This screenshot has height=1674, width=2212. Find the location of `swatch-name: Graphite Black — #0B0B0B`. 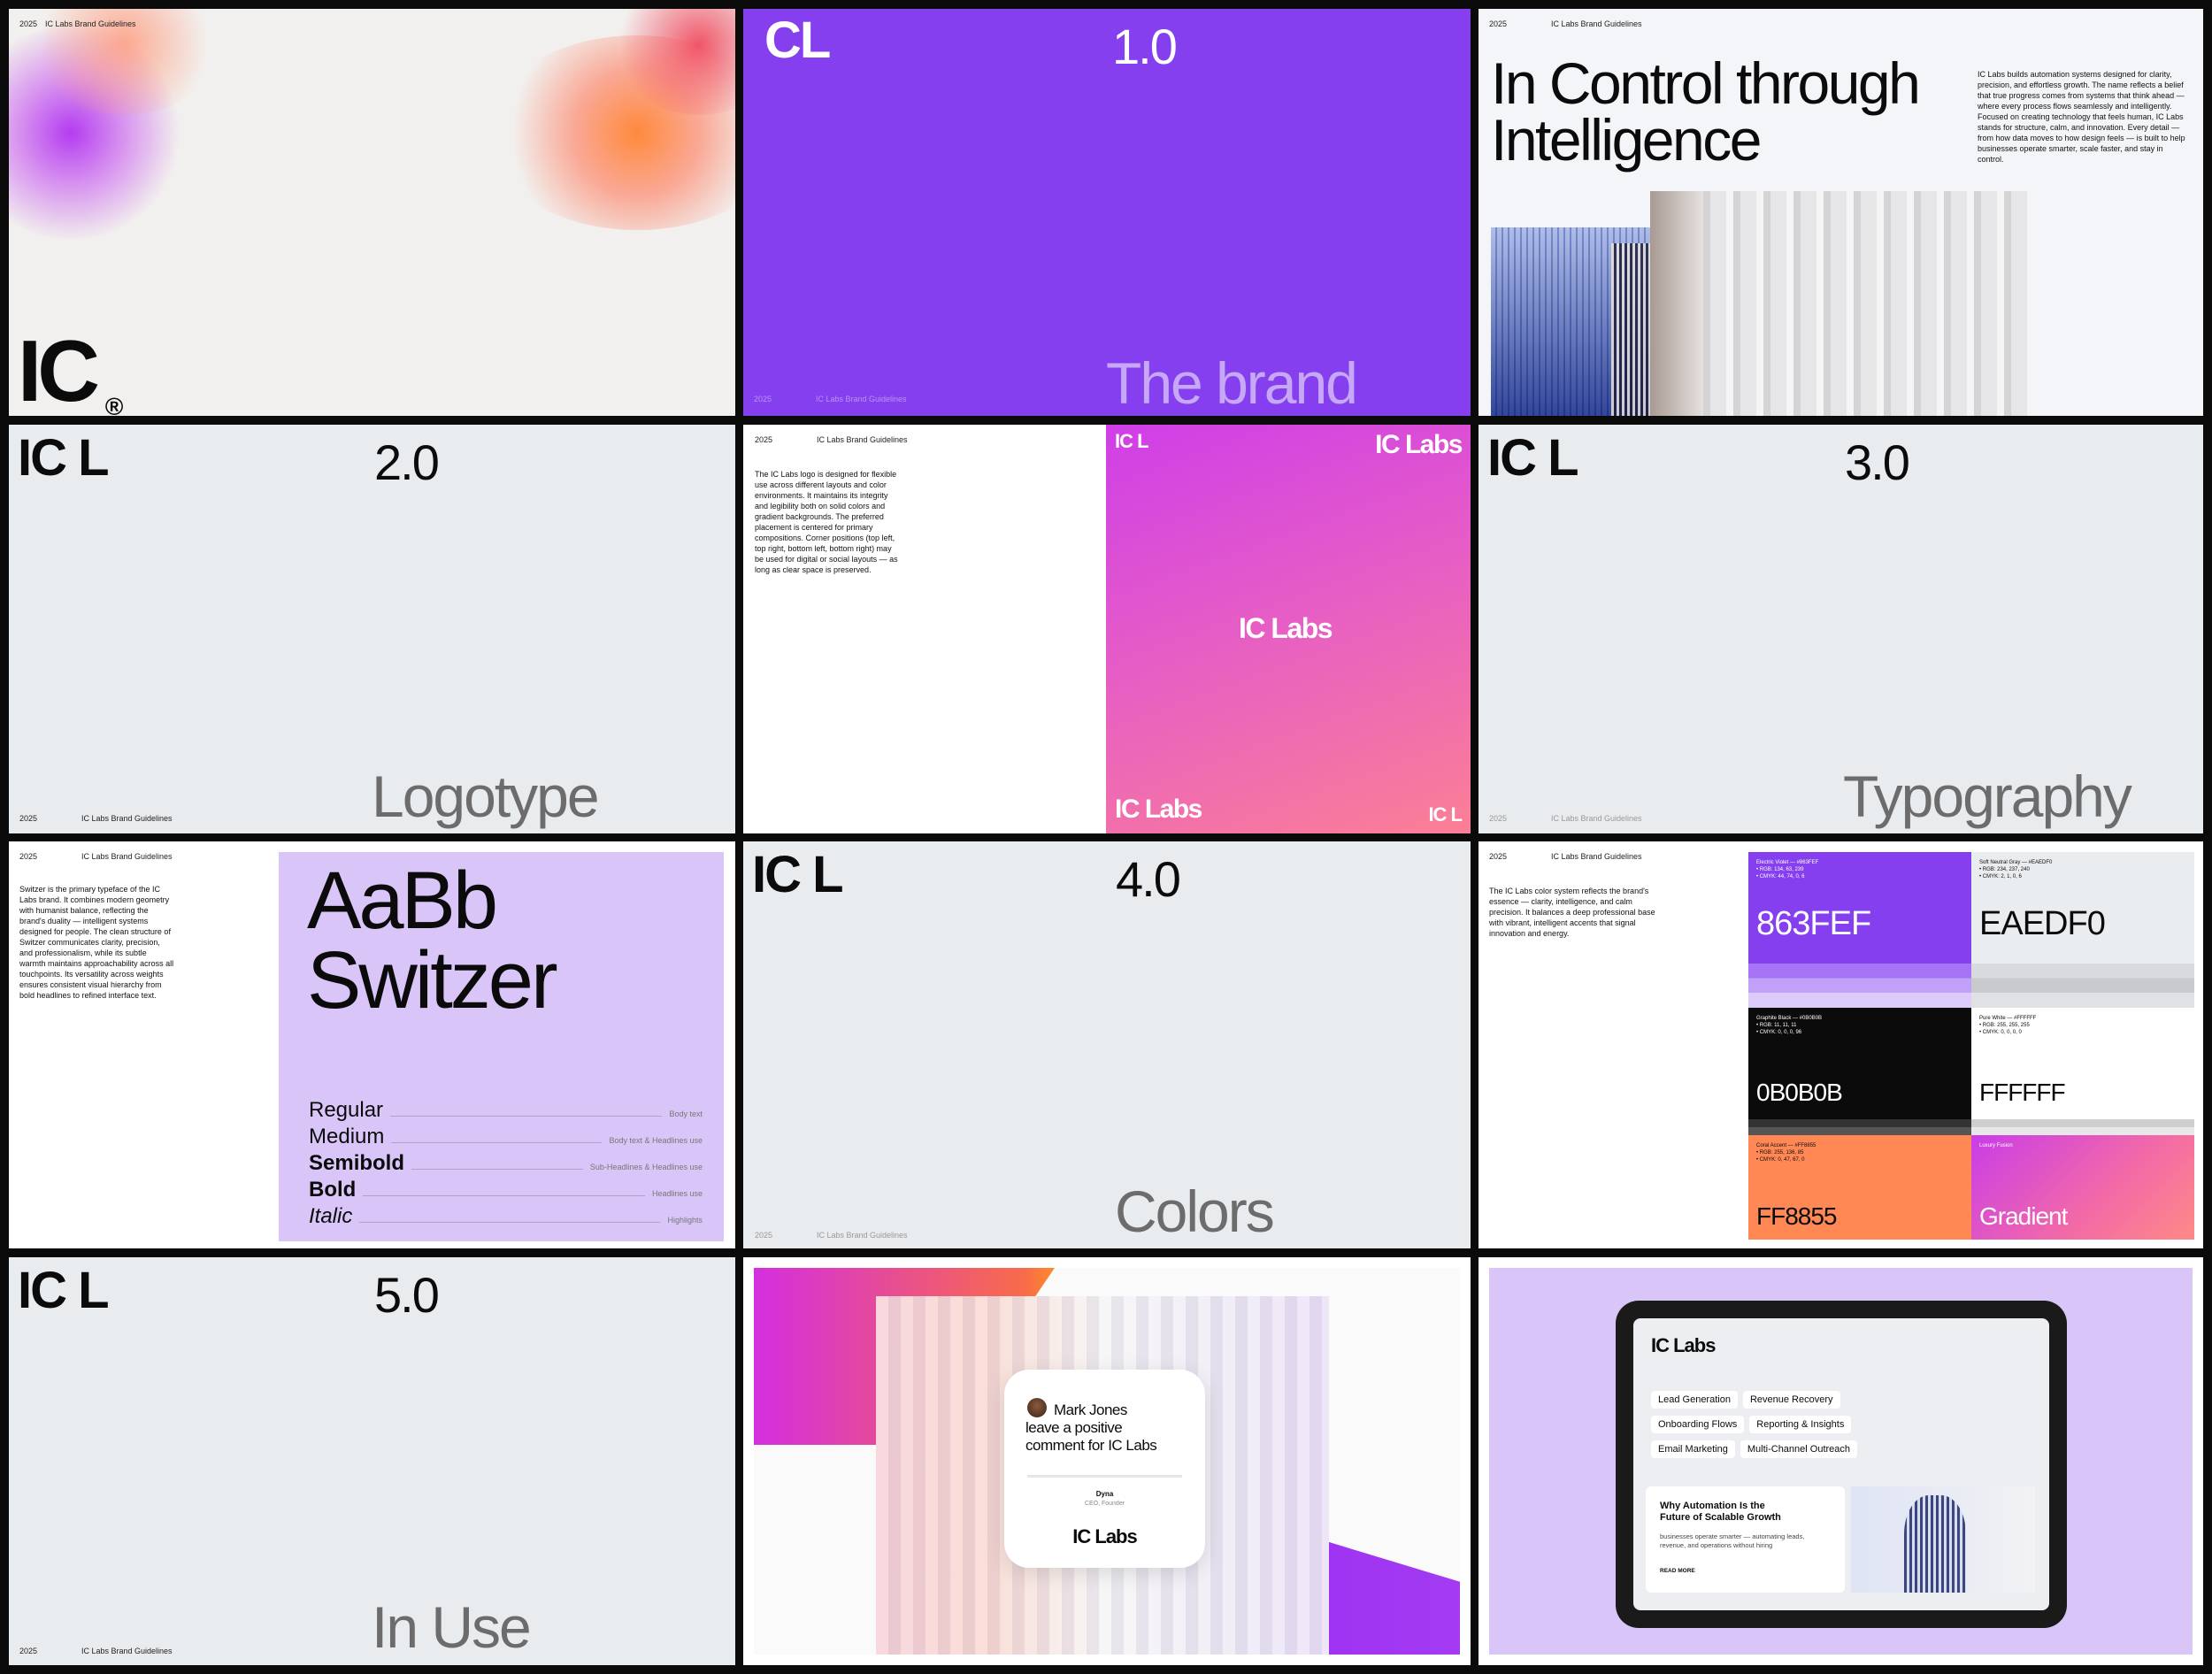

swatch-name: Graphite Black — #0B0B0B is located at coordinates (1790, 1018).